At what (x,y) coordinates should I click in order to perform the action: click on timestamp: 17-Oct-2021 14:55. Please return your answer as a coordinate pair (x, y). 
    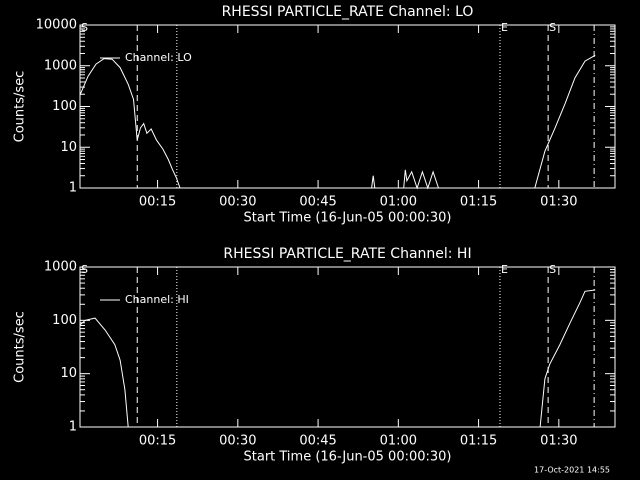
    Looking at the image, I should click on (572, 470).